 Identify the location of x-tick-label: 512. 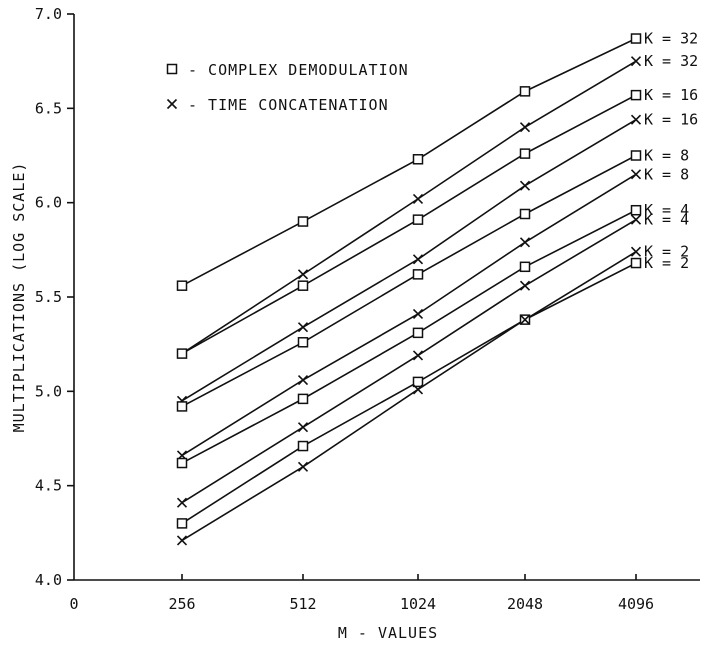
(302, 604).